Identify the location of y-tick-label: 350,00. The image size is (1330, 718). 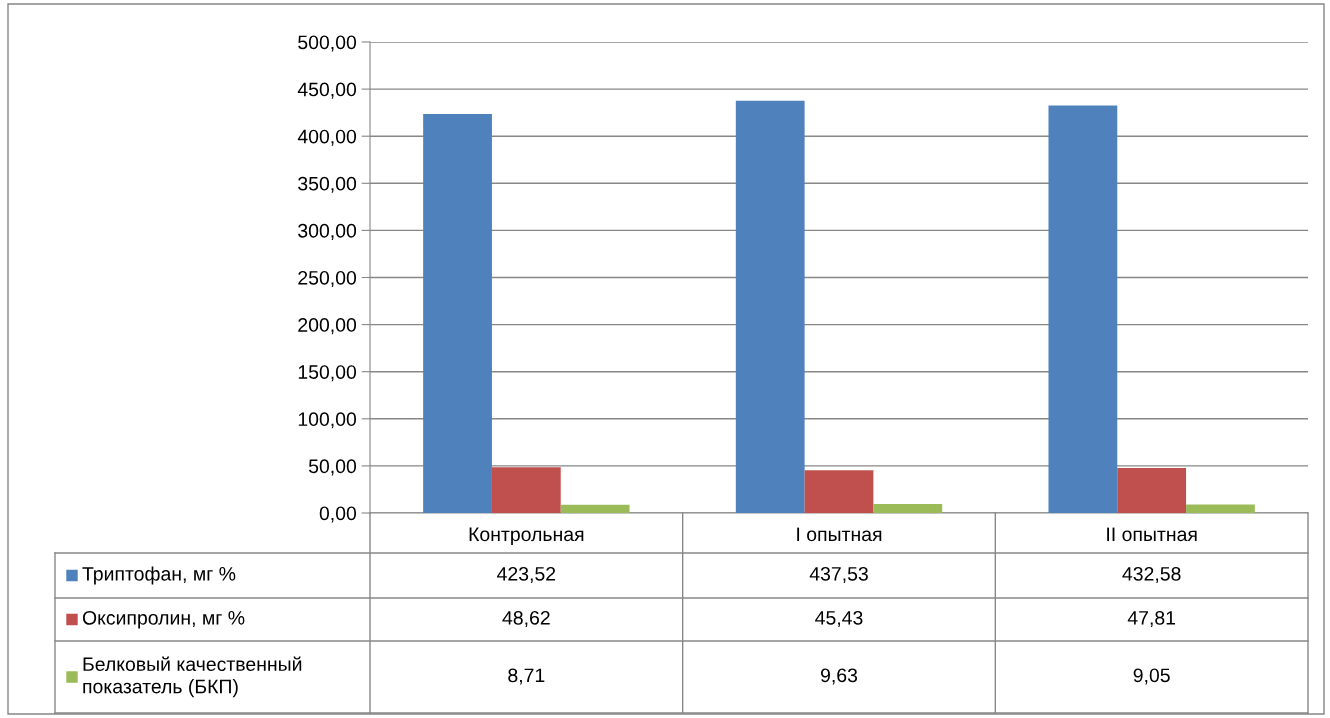
(327, 184).